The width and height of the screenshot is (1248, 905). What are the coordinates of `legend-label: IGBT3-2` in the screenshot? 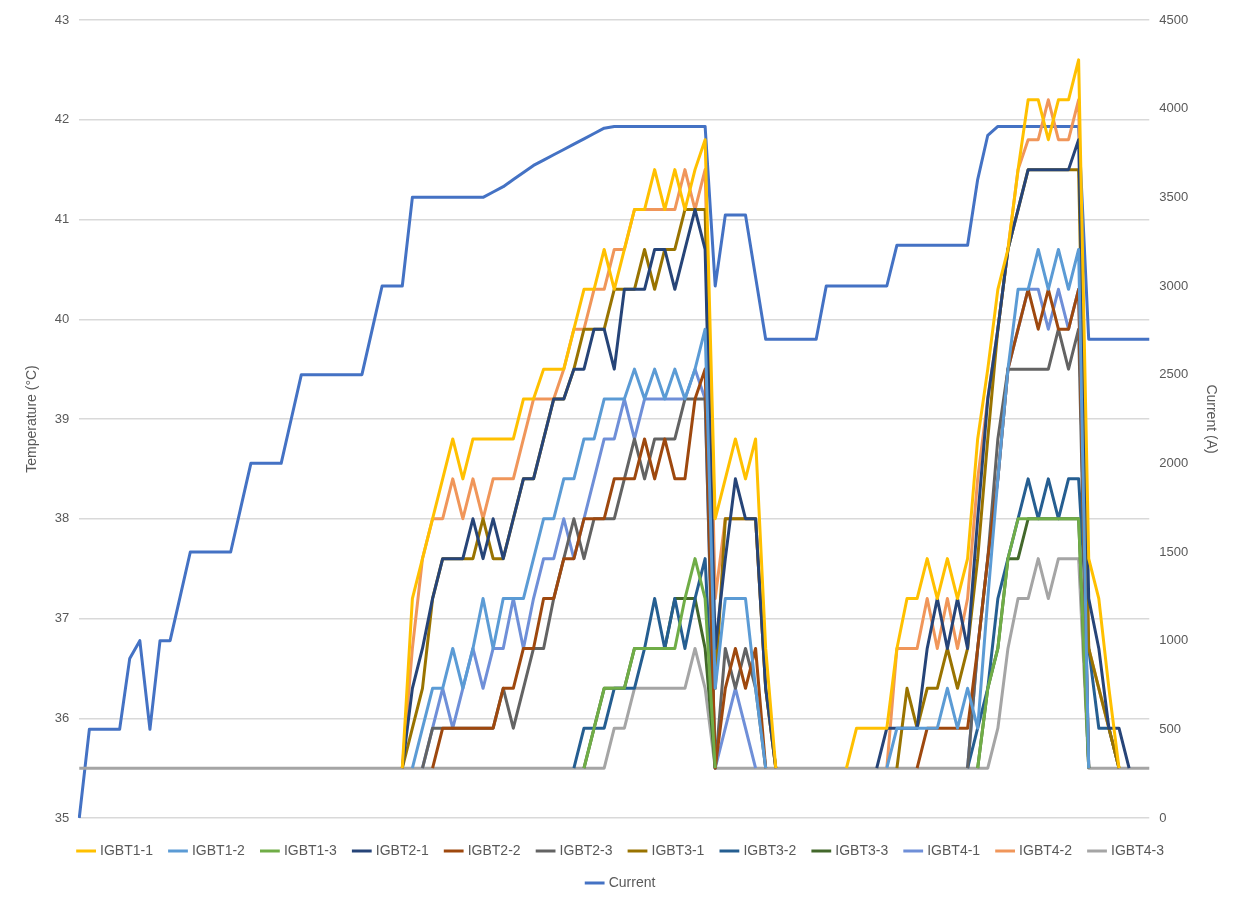 It's located at (770, 849).